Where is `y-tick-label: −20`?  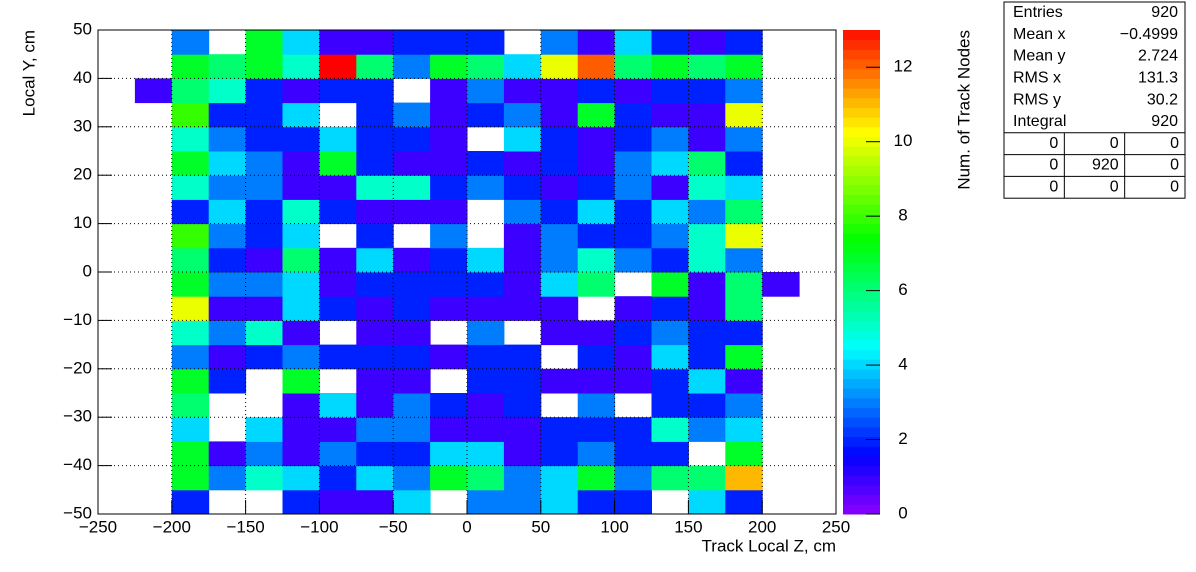 y-tick-label: −20 is located at coordinates (77, 367).